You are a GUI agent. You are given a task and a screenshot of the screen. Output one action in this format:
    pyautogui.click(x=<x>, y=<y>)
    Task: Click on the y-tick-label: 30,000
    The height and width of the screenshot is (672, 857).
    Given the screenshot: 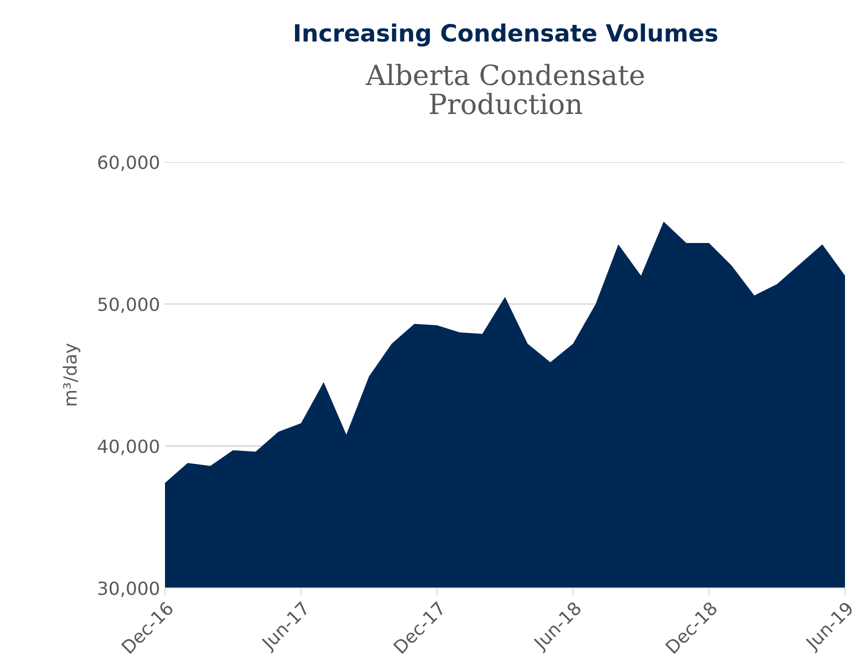 What is the action you would take?
    pyautogui.click(x=128, y=589)
    